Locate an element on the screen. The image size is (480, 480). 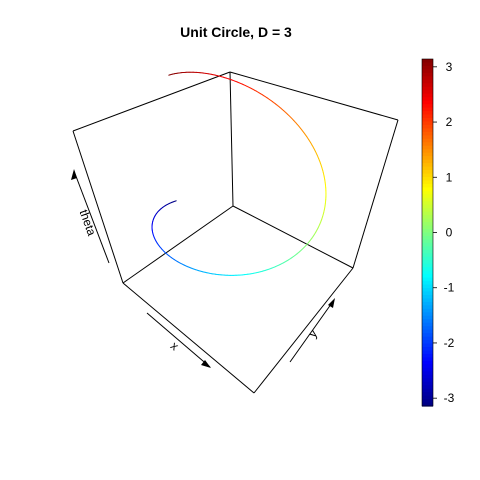
box-edge-top-back-left is located at coordinates (151, 101).